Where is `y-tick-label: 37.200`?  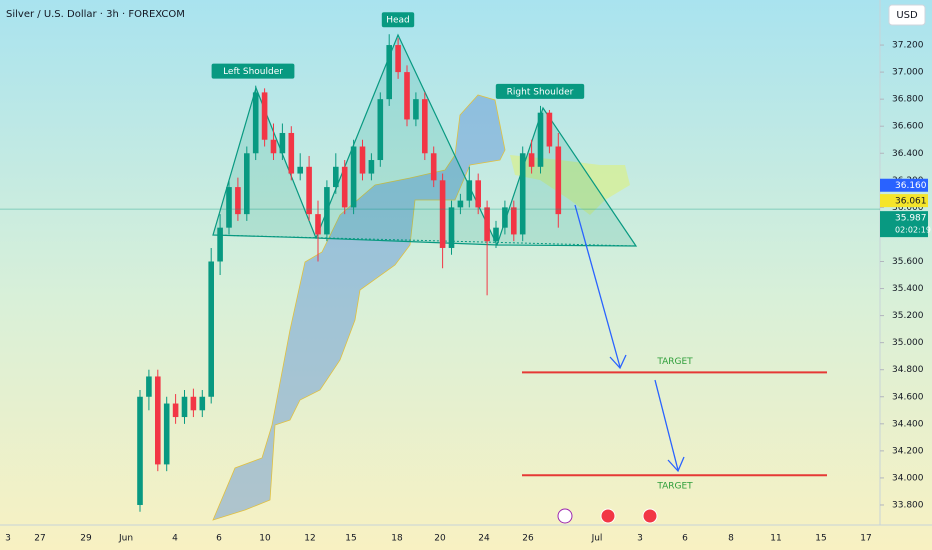 y-tick-label: 37.200 is located at coordinates (908, 46).